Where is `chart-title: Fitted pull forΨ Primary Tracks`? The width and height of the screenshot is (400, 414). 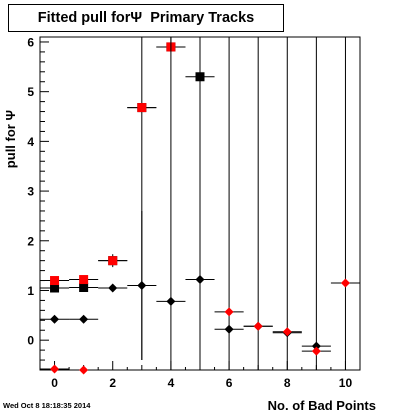
chart-title: Fitted pull forΨ Primary Tracks is located at coordinates (146, 18).